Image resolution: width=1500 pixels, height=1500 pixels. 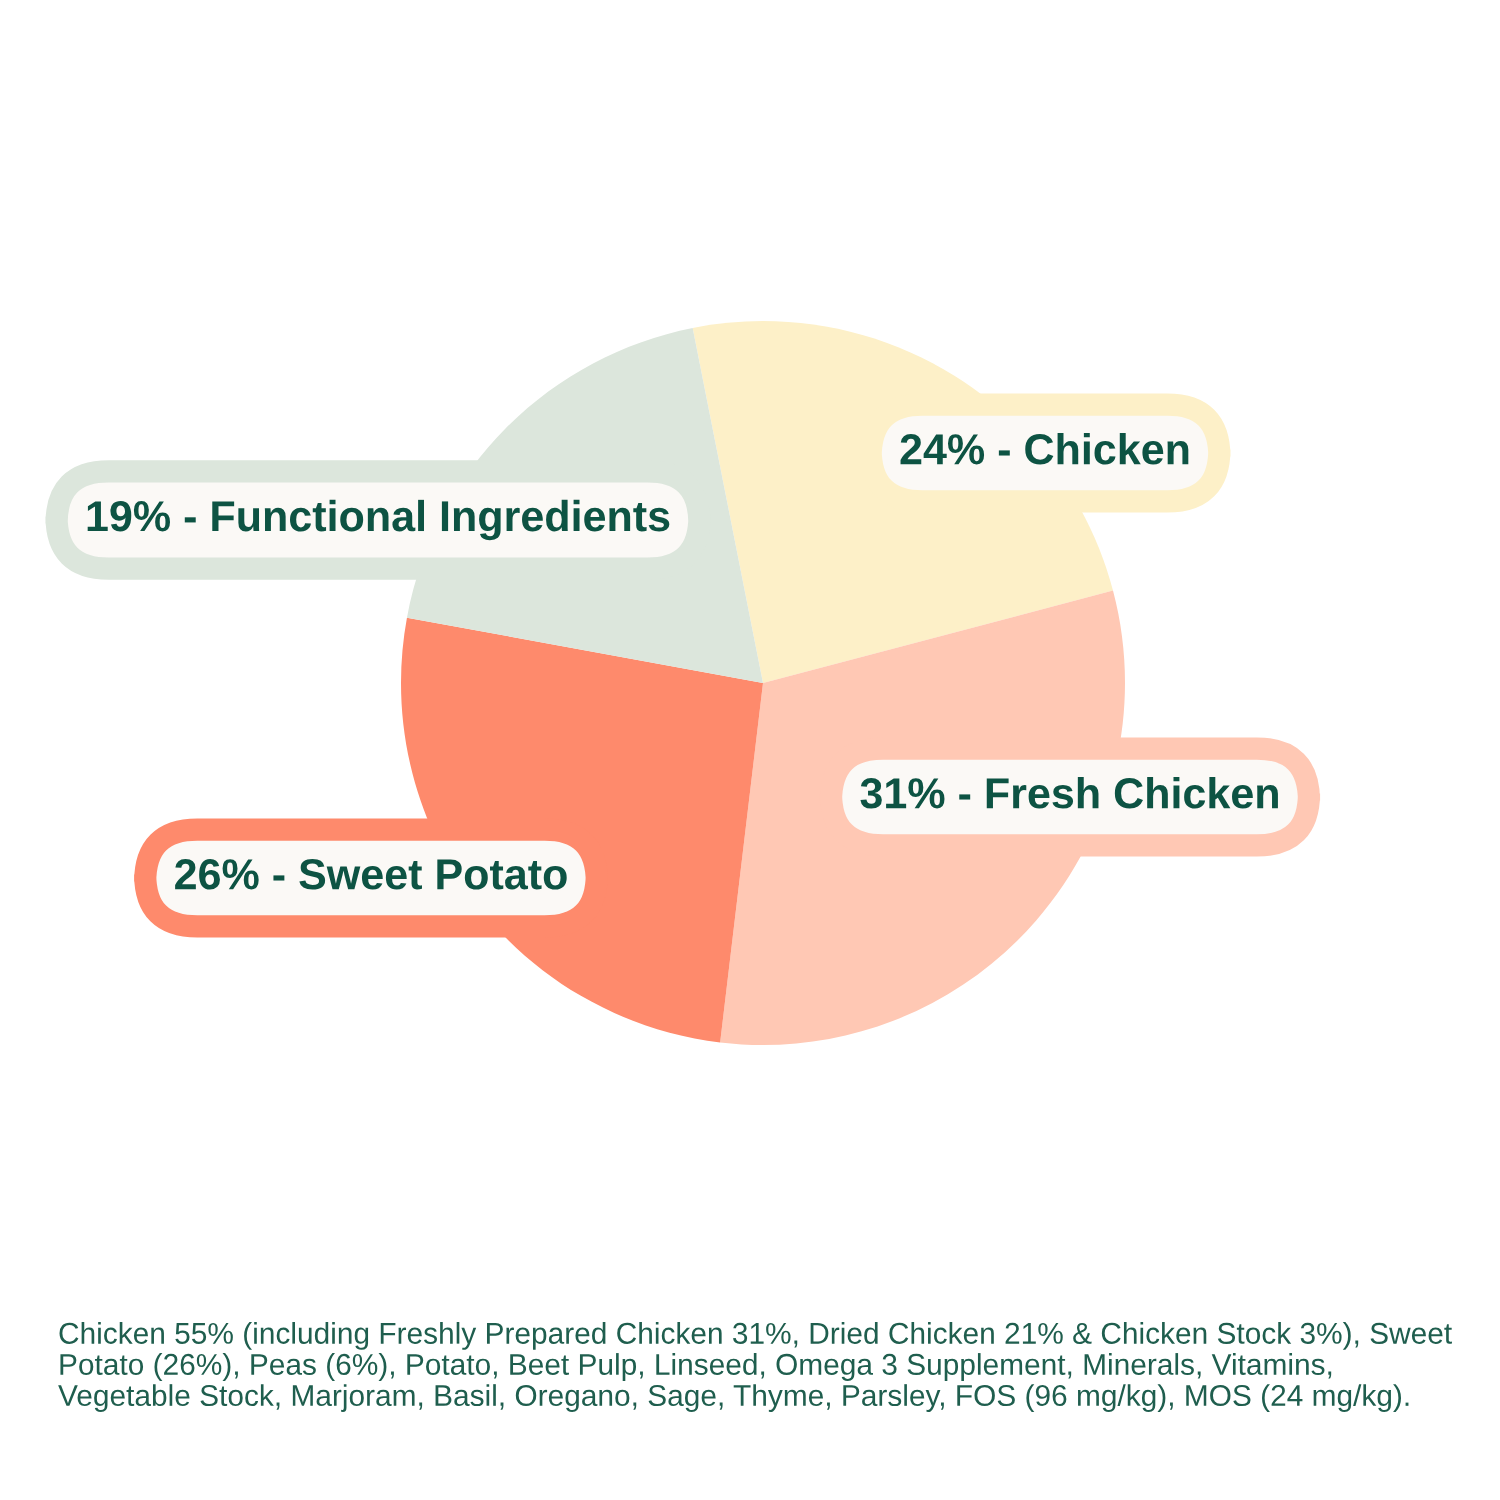 What do you see at coordinates (378, 520) in the screenshot?
I see `slice-label: 19% - Functional Ingredients` at bounding box center [378, 520].